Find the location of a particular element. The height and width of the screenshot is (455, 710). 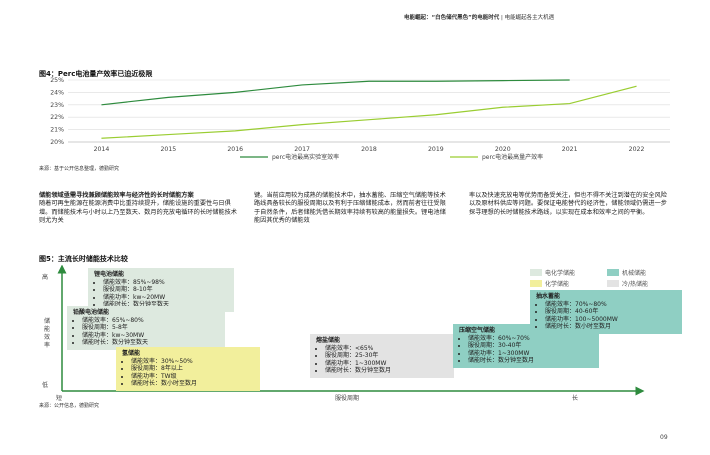

x-axis-label: 服役周期 is located at coordinates (347, 398).